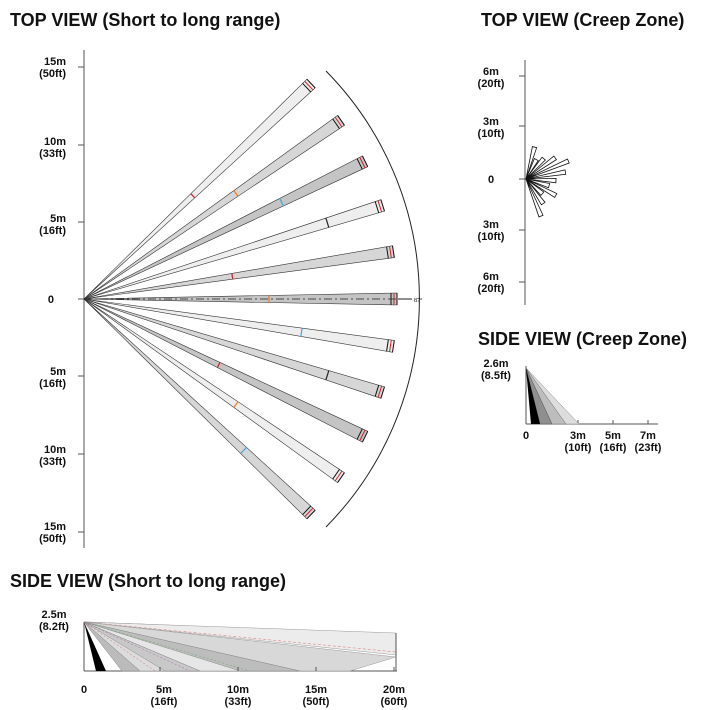 This screenshot has width=708, height=710. I want to click on top-creep-zones, so click(547, 182).